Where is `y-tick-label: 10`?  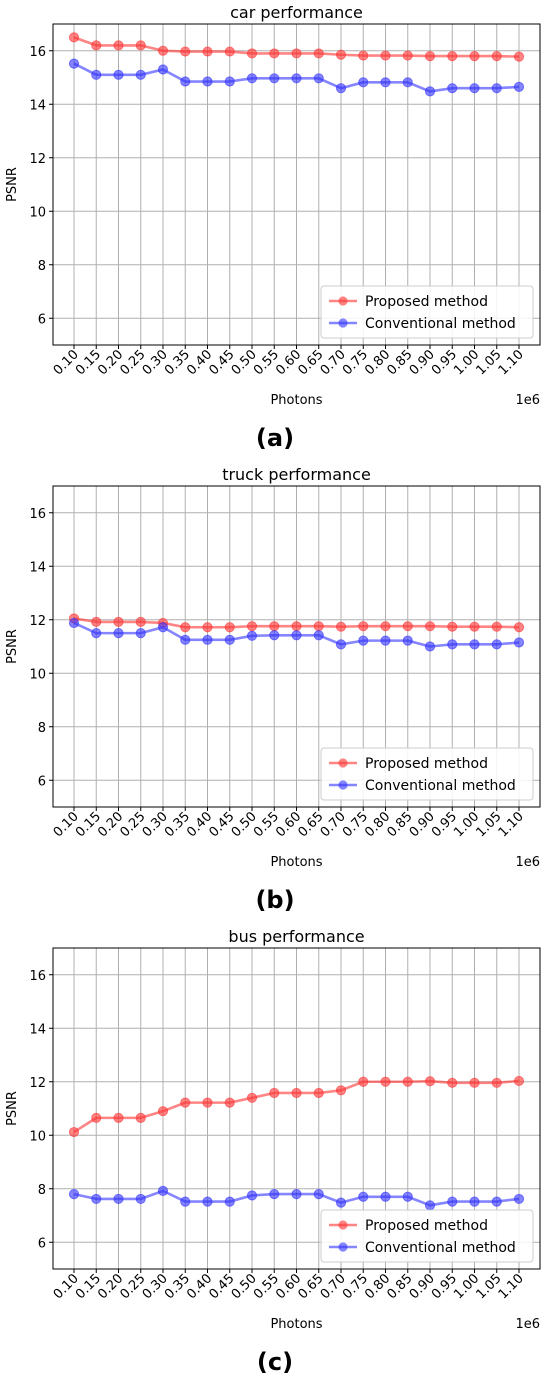 y-tick-label: 10 is located at coordinates (37, 674).